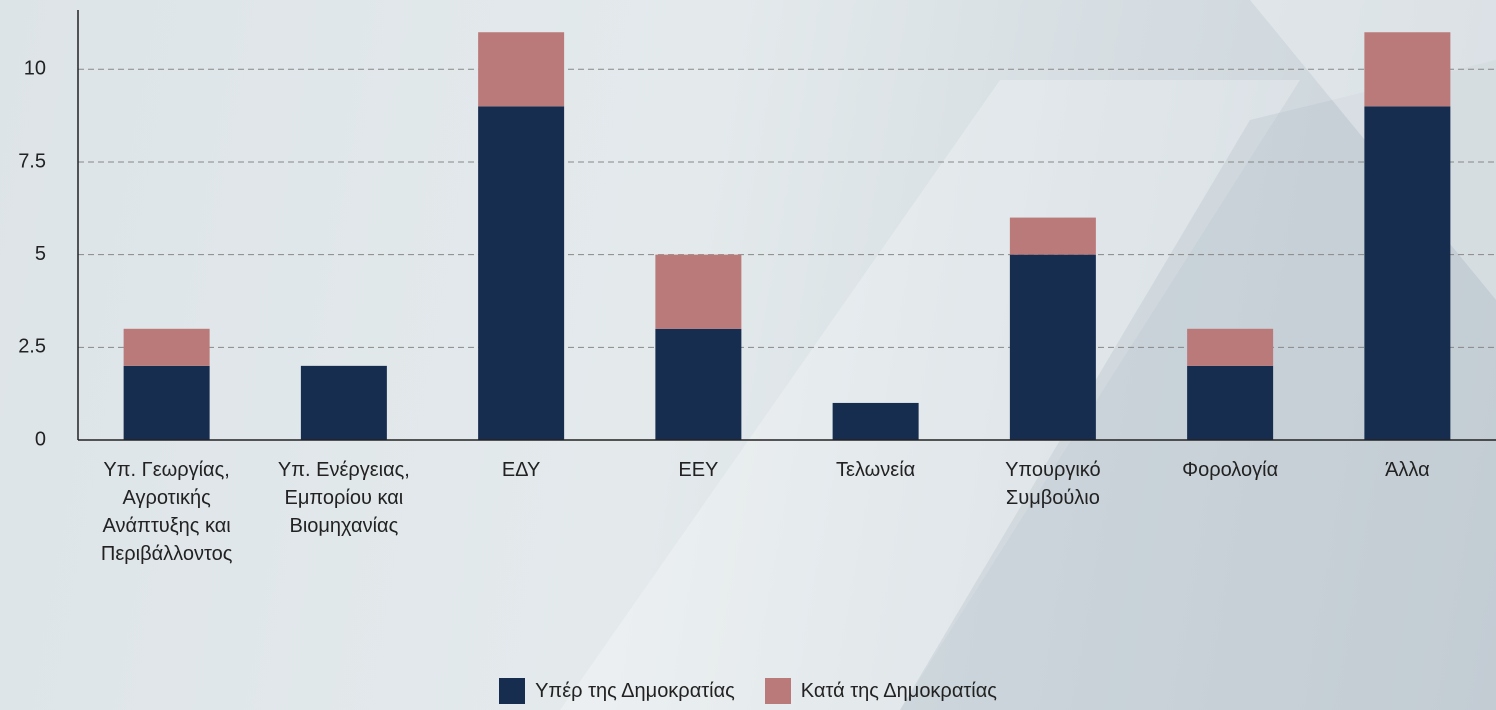  What do you see at coordinates (32, 347) in the screenshot?
I see `y-tick-label: 2.5` at bounding box center [32, 347].